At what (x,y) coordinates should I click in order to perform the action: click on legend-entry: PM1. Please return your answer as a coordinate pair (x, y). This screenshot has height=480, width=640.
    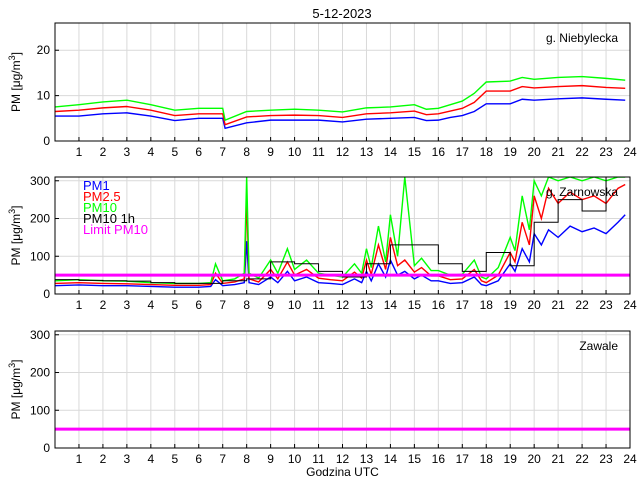
    Looking at the image, I should click on (96, 185).